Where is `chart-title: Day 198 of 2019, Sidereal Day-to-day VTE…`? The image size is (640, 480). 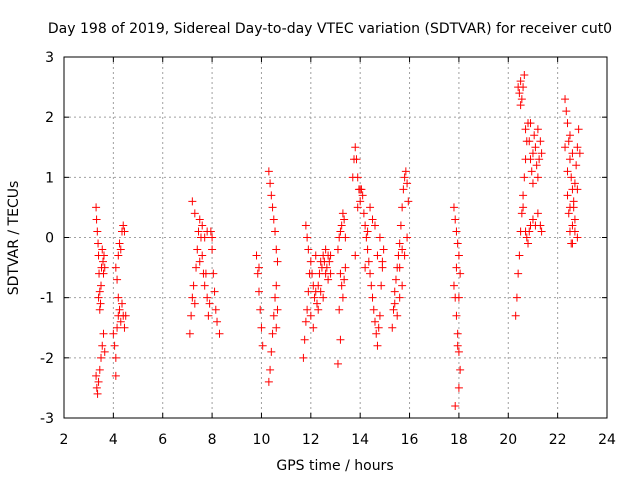 chart-title: Day 198 of 2019, Sidereal Day-to-day VTE… is located at coordinates (330, 29).